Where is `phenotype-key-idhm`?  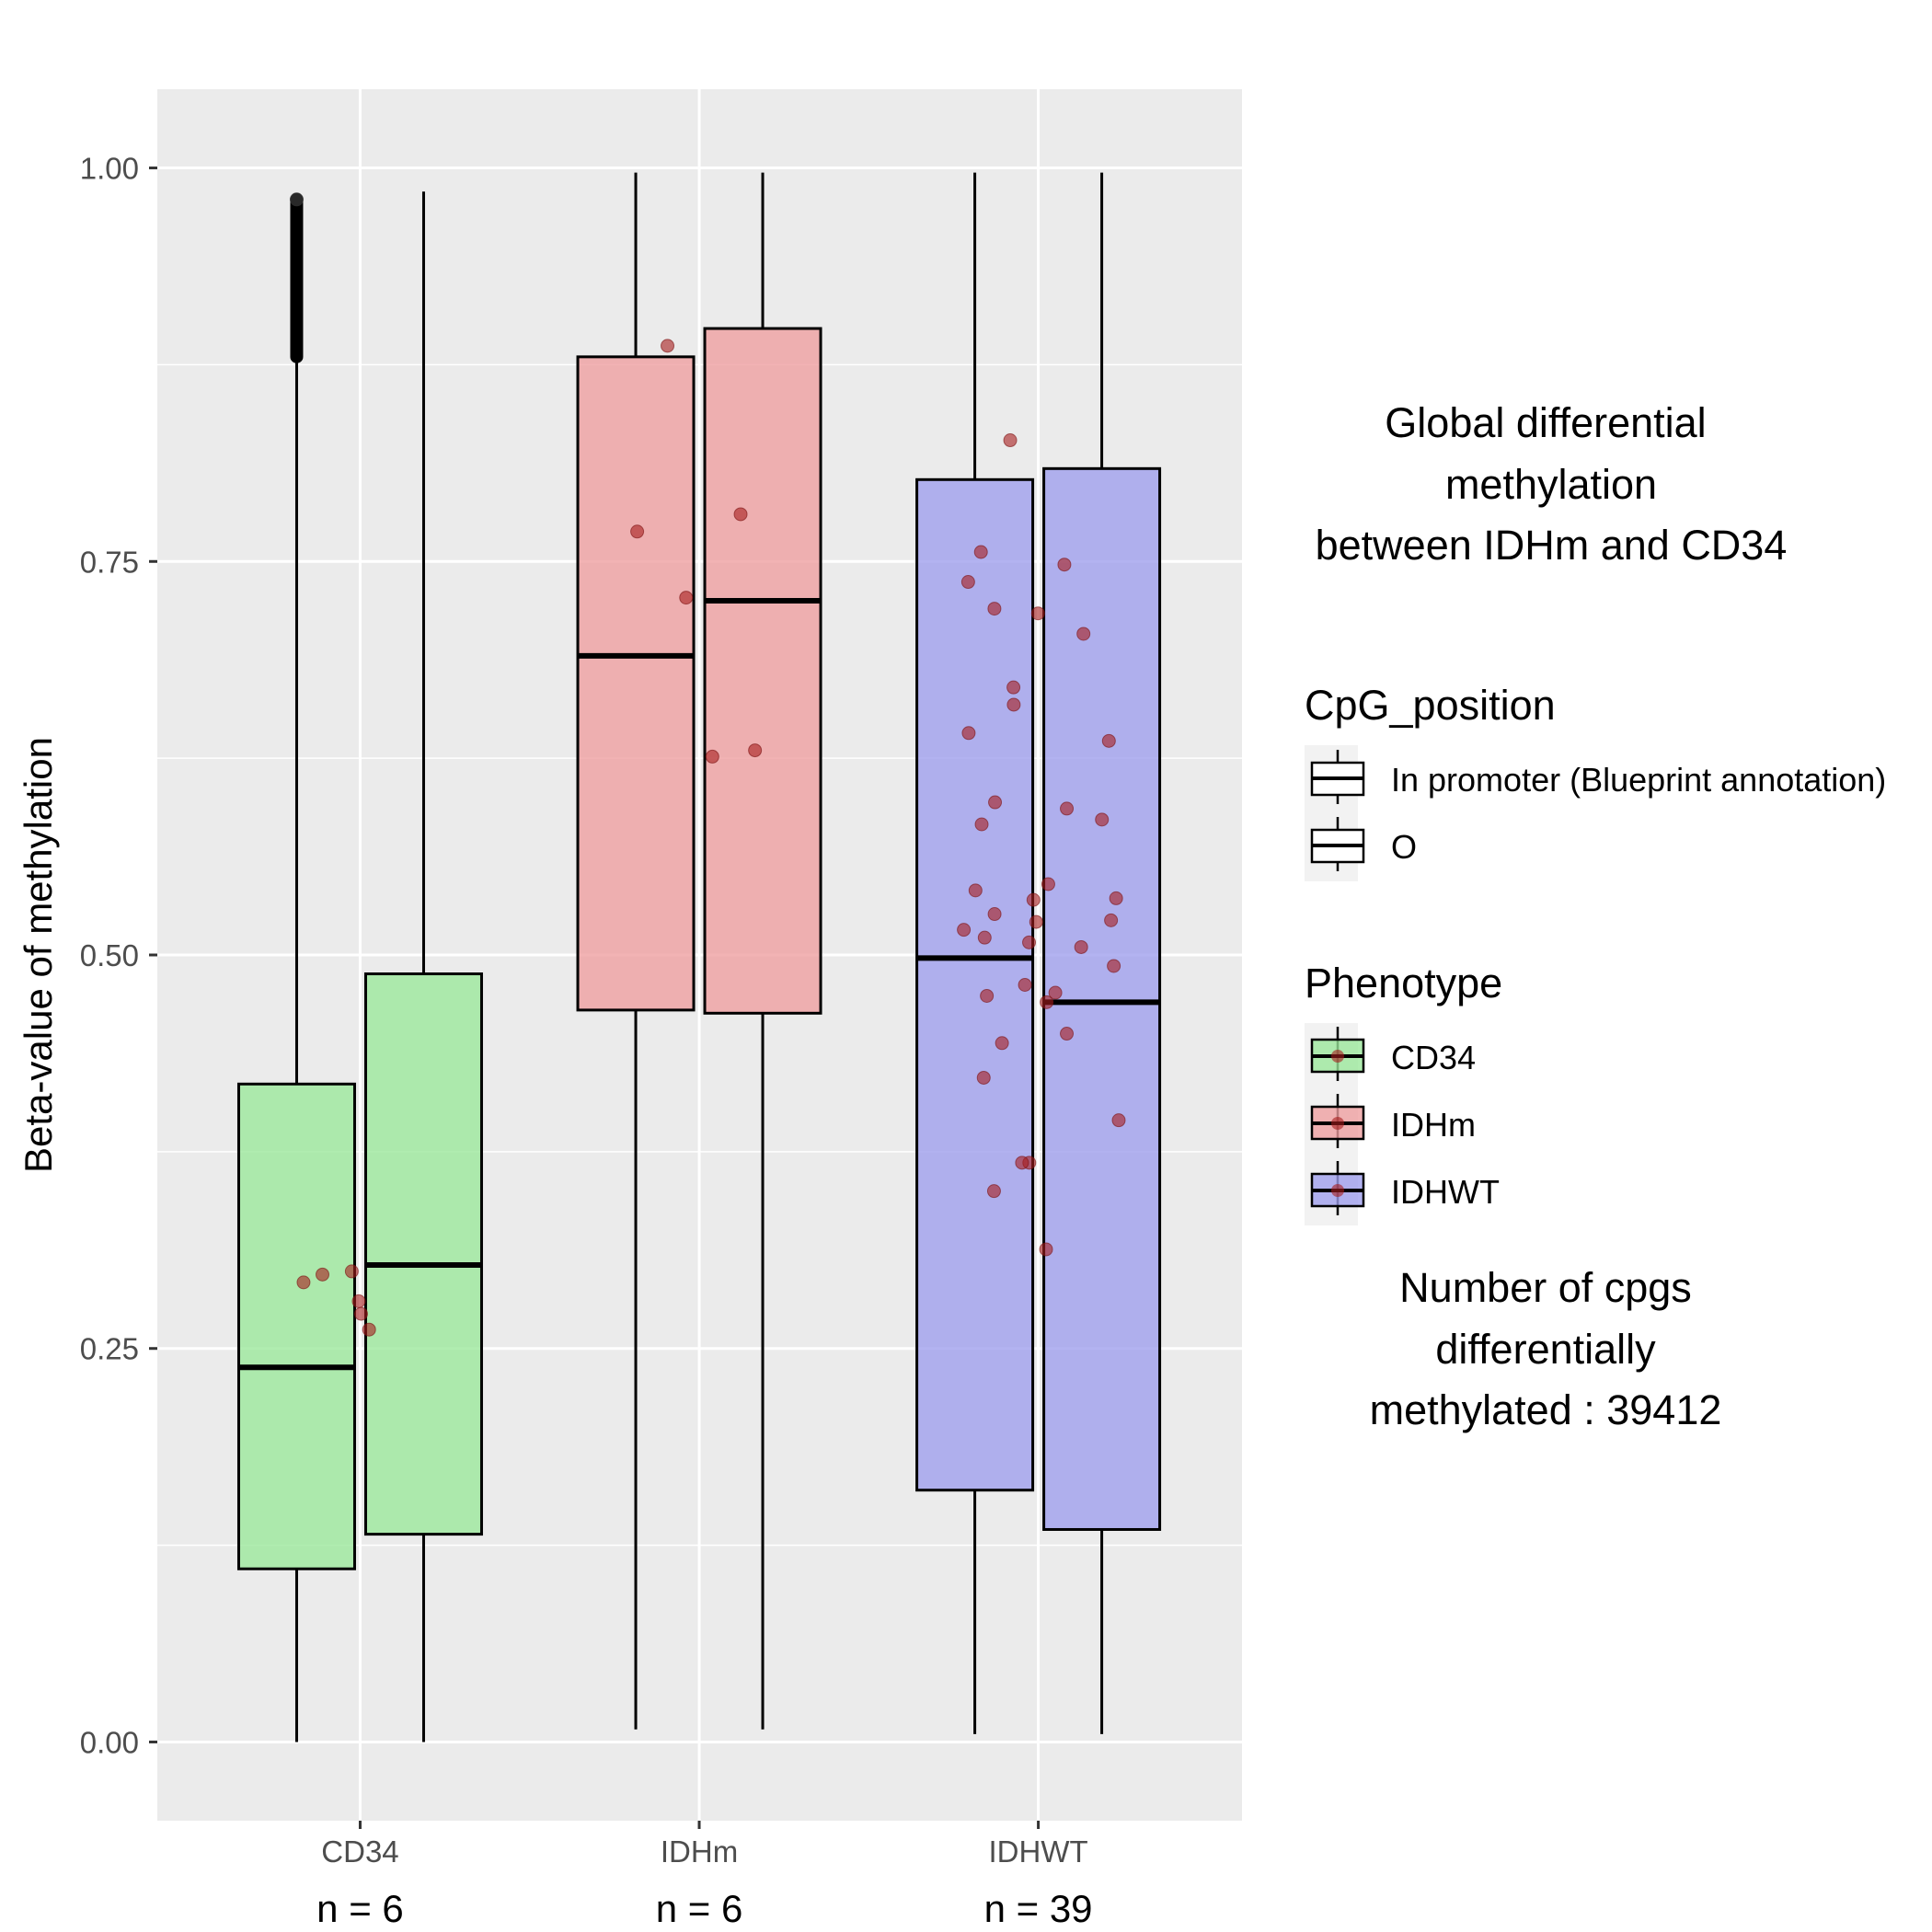 phenotype-key-idhm is located at coordinates (1337, 1121).